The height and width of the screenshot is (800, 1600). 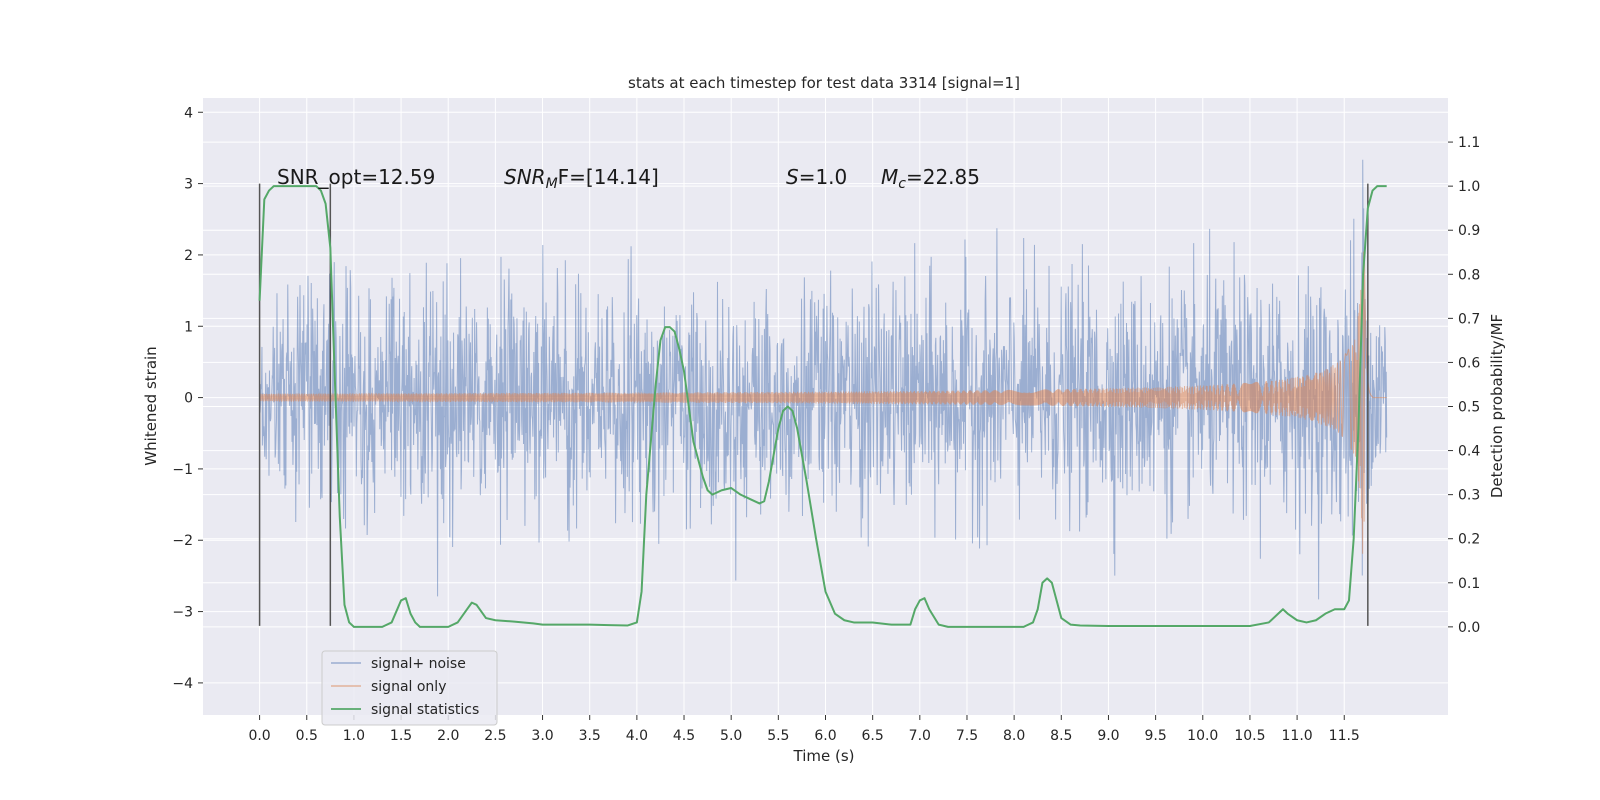 What do you see at coordinates (307, 736) in the screenshot?
I see `x-tick-label: 0.5` at bounding box center [307, 736].